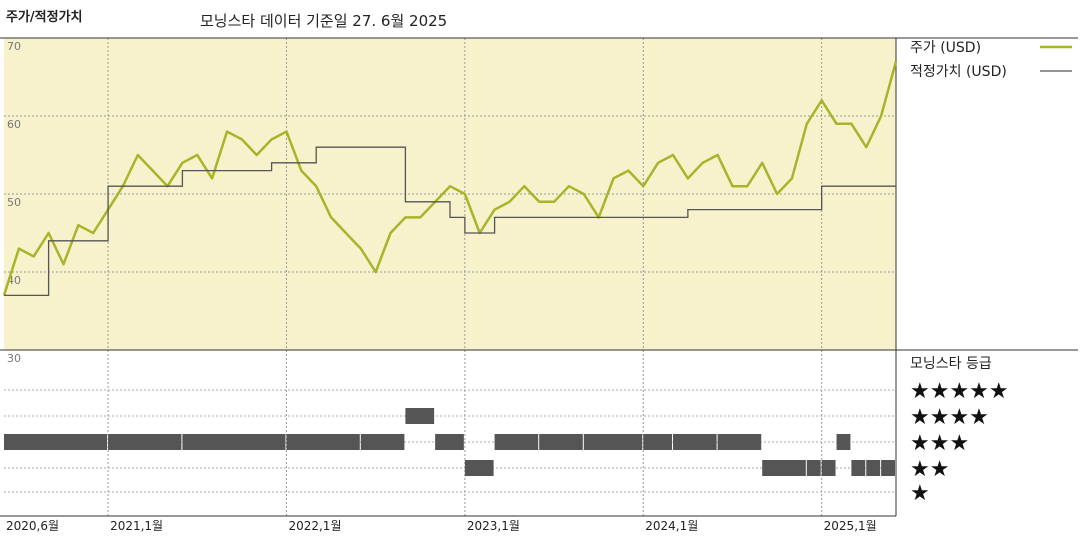 This screenshot has width=1080, height=540. Describe the element at coordinates (958, 72) in the screenshot. I see `legend-fair-value-label: 적정가치 (USD)` at that location.